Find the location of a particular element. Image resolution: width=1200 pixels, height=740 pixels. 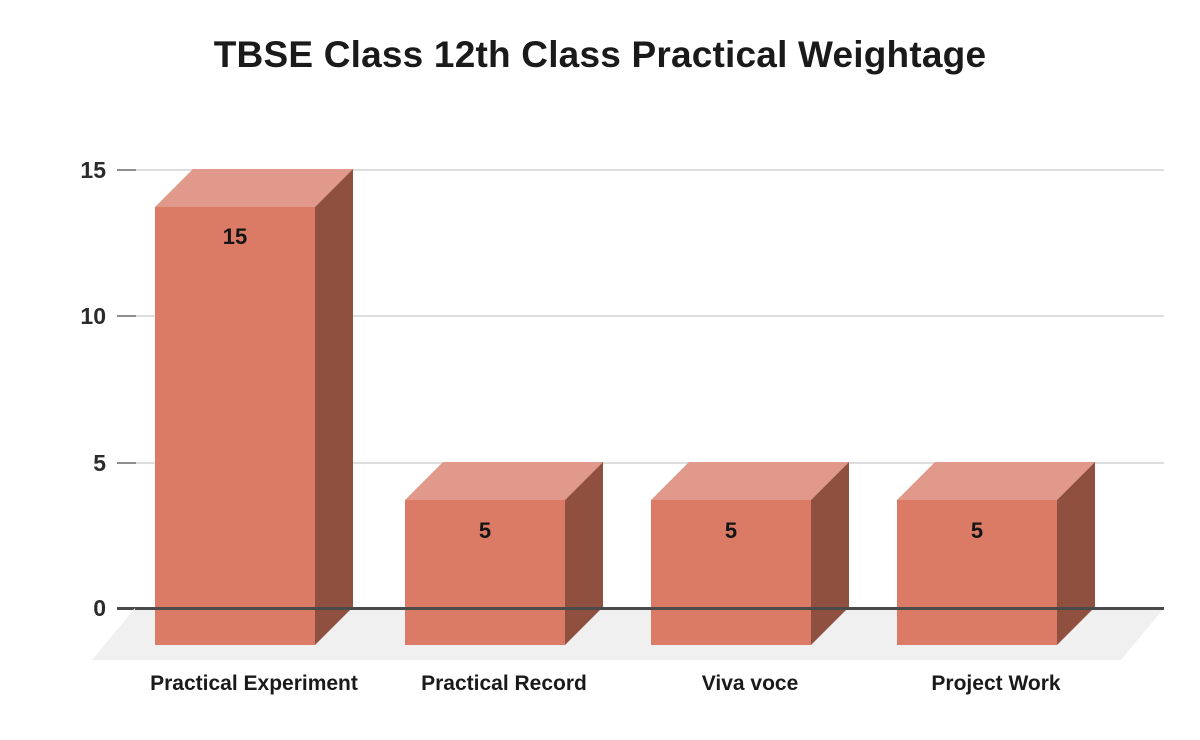

x-axis-label-practical-experiment: Practical Experiment is located at coordinates (254, 683).